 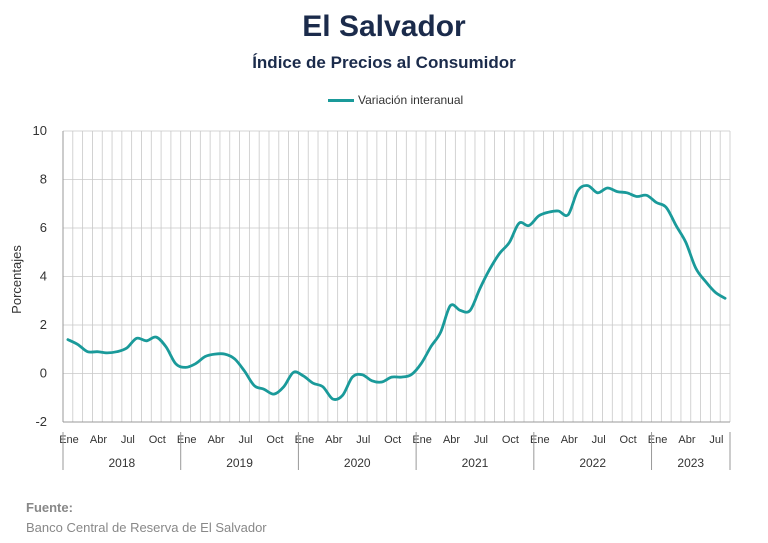 I want to click on year-label: 2018, so click(x=122, y=463).